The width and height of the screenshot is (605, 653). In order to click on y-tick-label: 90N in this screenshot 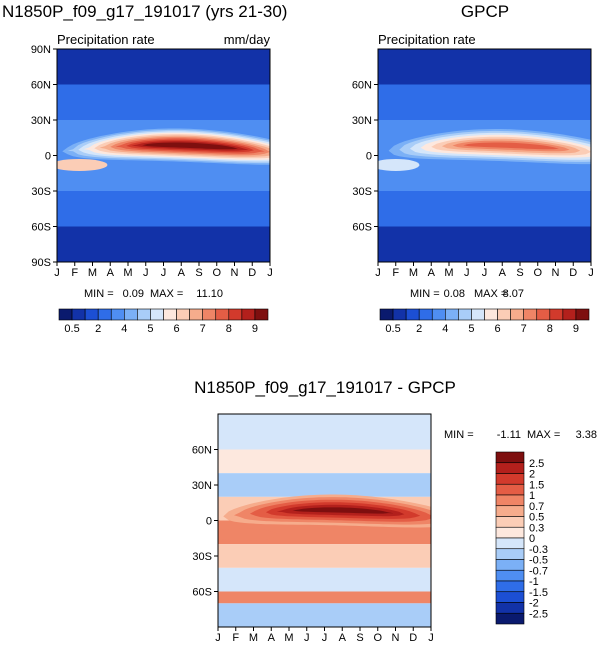, I will do `click(41, 50)`.